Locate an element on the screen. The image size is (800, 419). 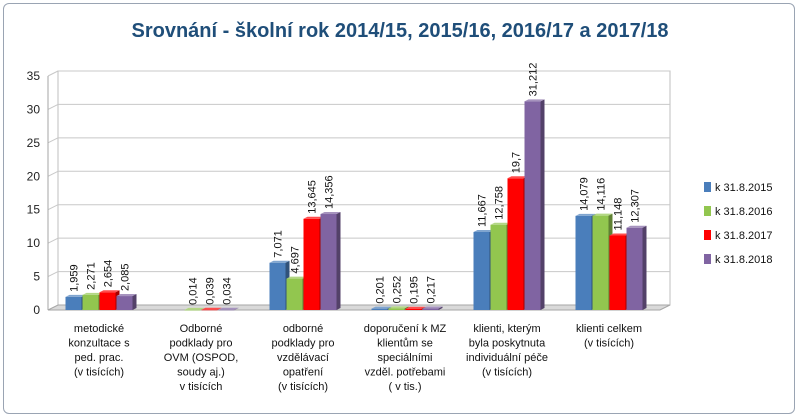
legend-item: k 31.8.2018 is located at coordinates (738, 260).